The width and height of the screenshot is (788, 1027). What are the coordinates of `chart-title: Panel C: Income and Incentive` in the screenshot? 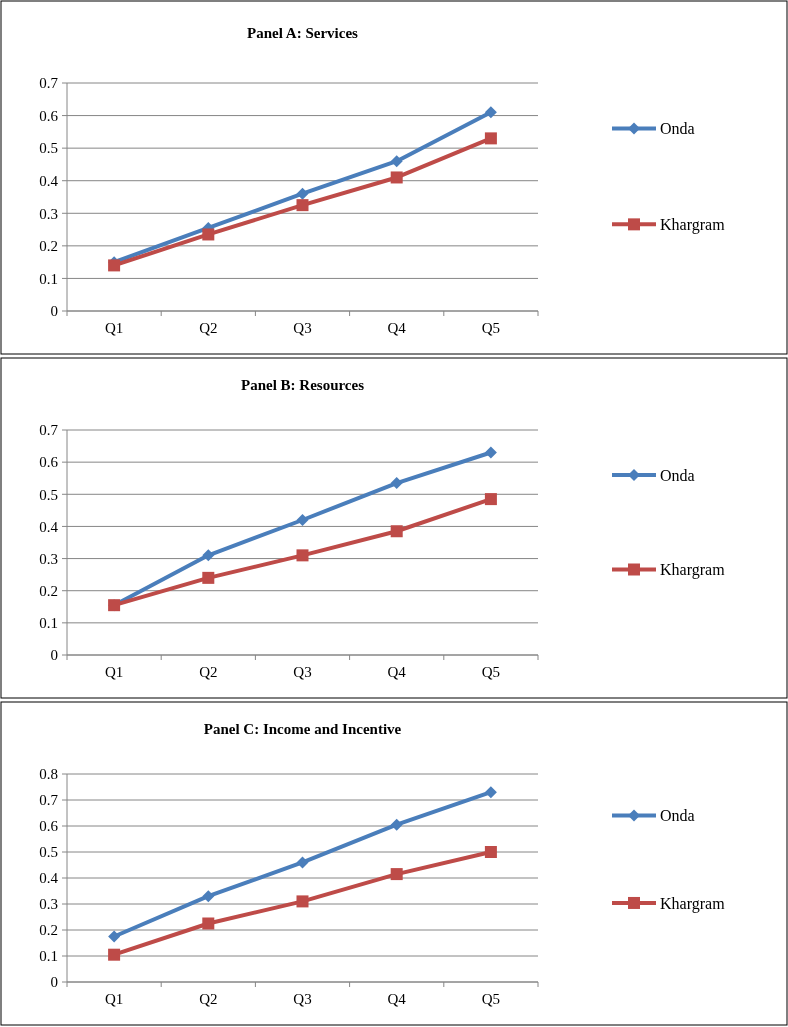 It's located at (302, 729).